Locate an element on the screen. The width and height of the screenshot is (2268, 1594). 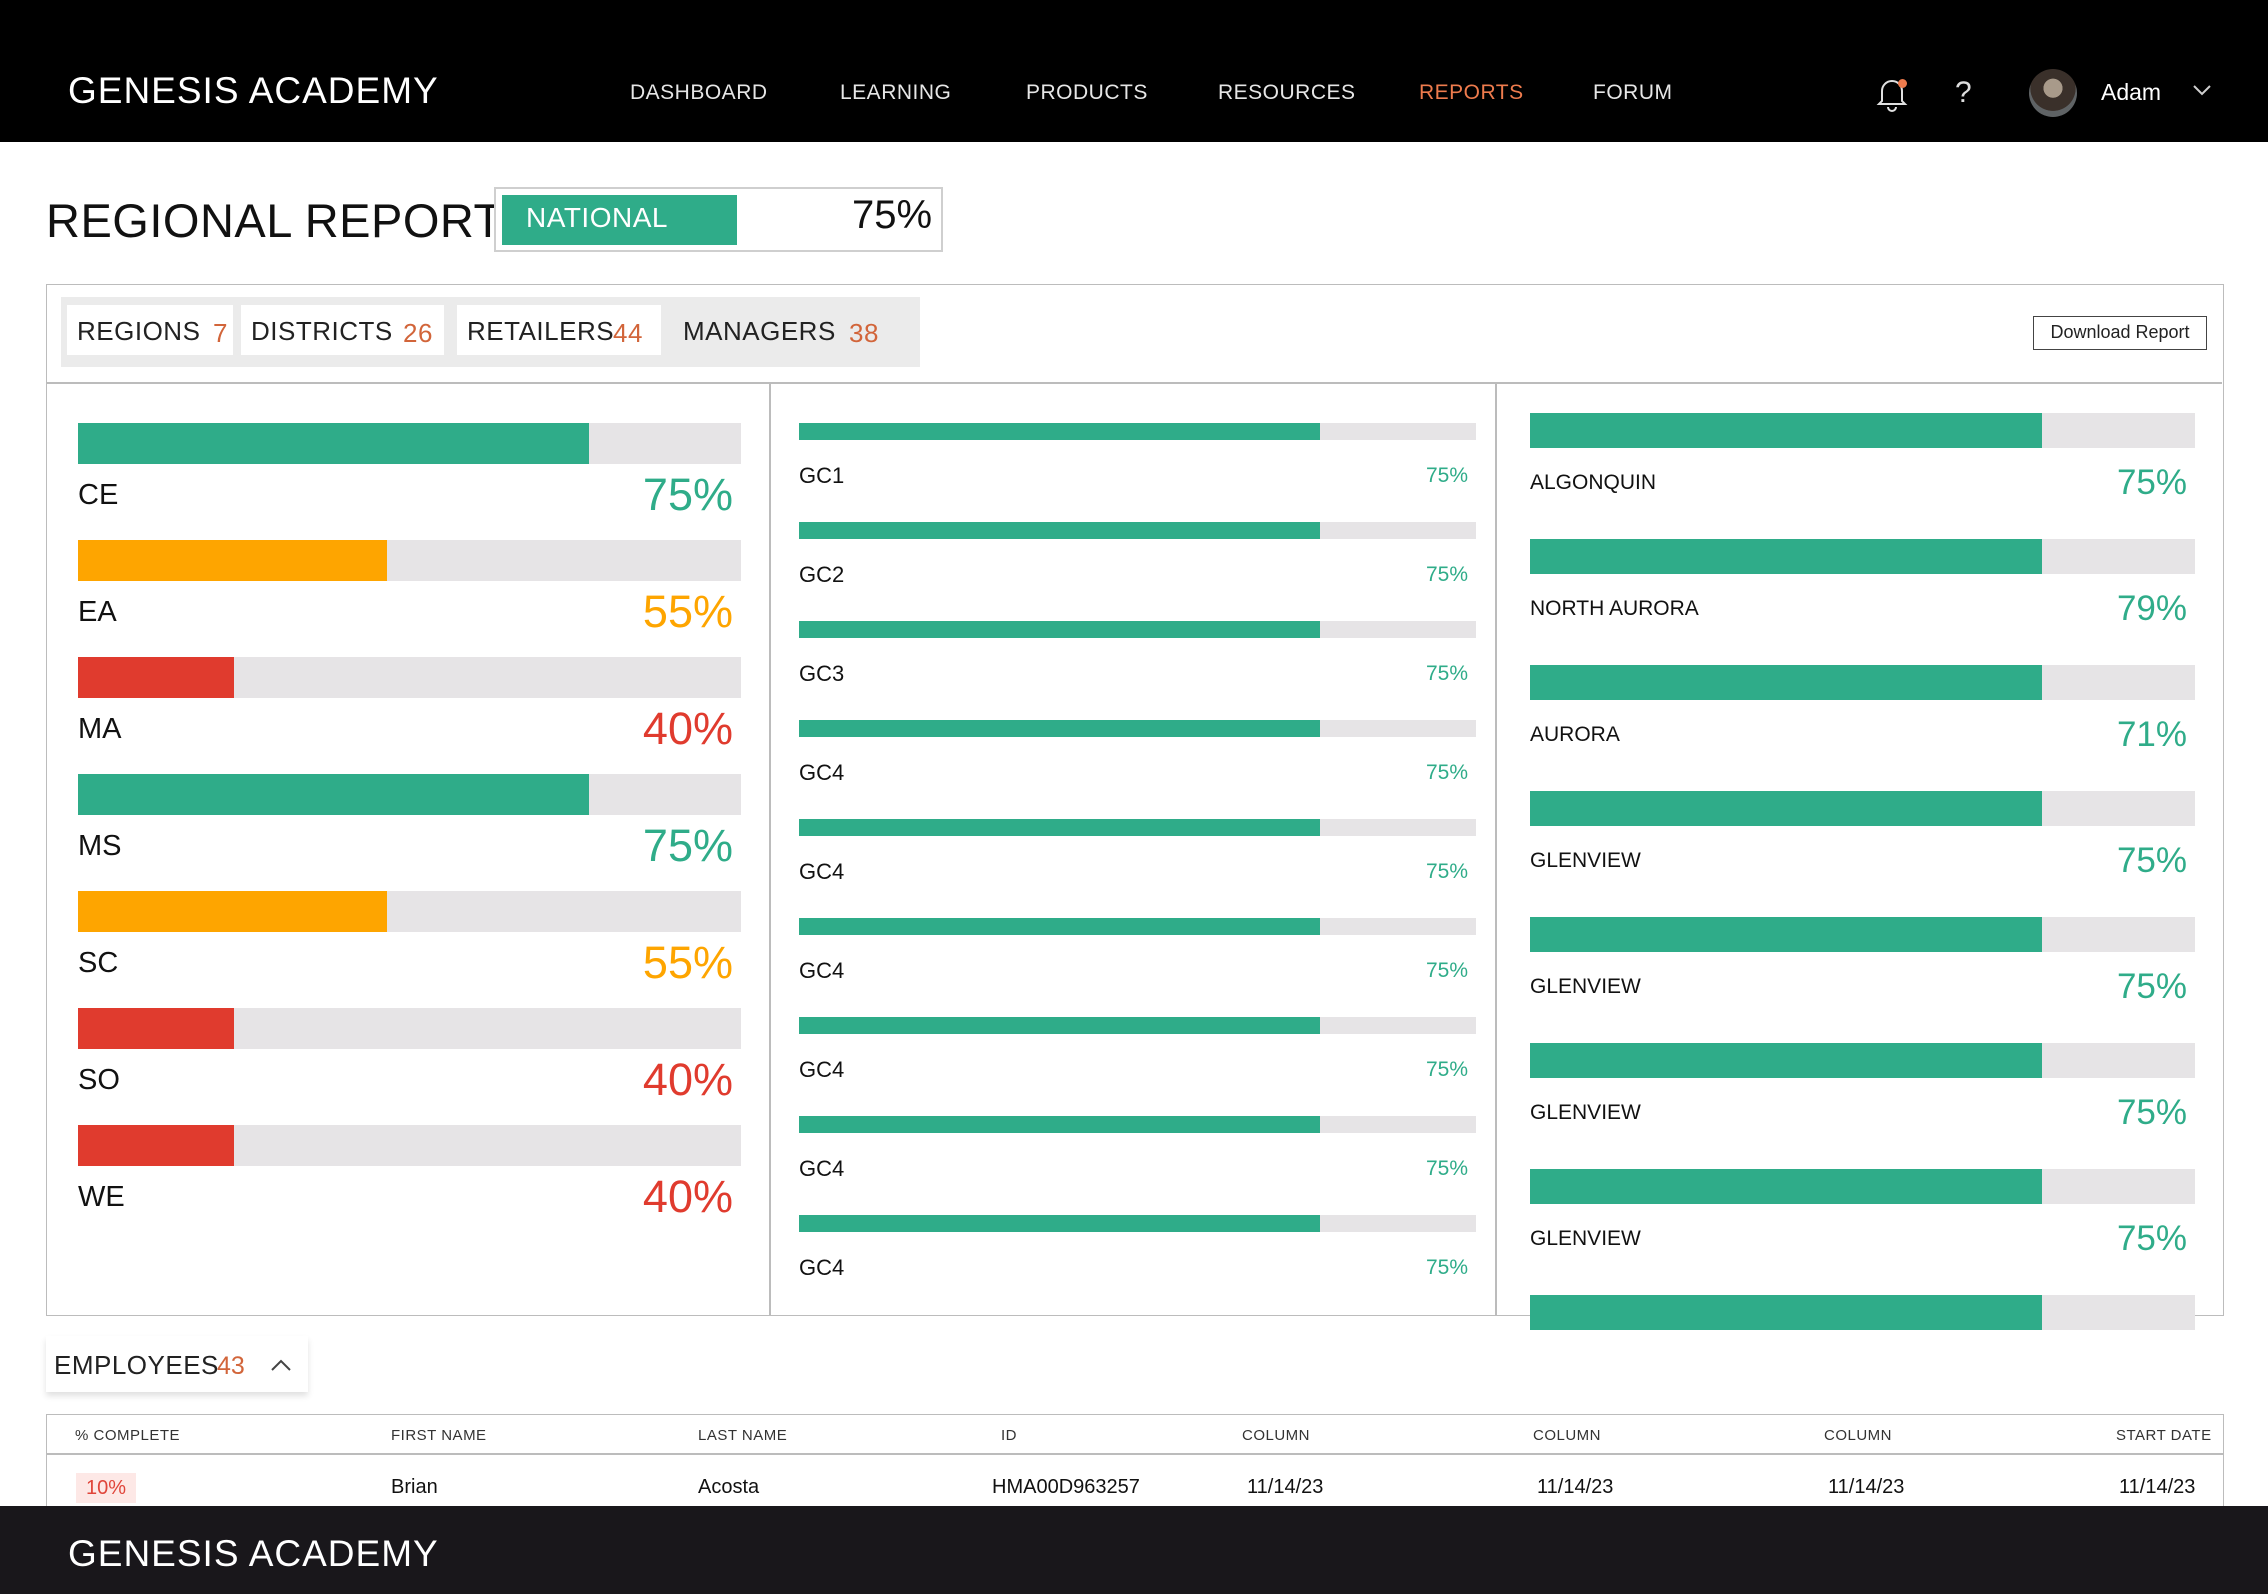
tab-retailers: RETAILERS 44 is located at coordinates (559, 330).